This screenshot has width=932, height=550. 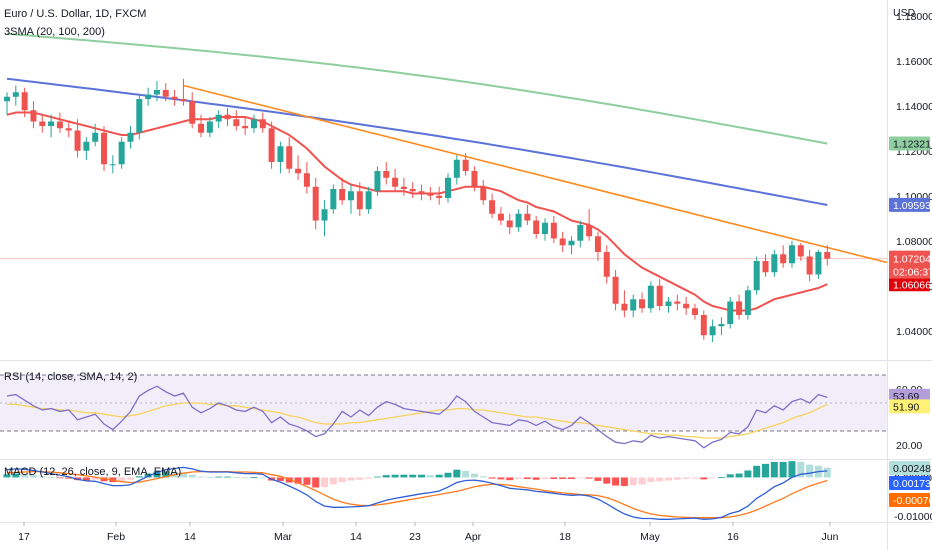 I want to click on chart-title: Euro / U.S. Dollar, 1D, FXCM, so click(x=75, y=14).